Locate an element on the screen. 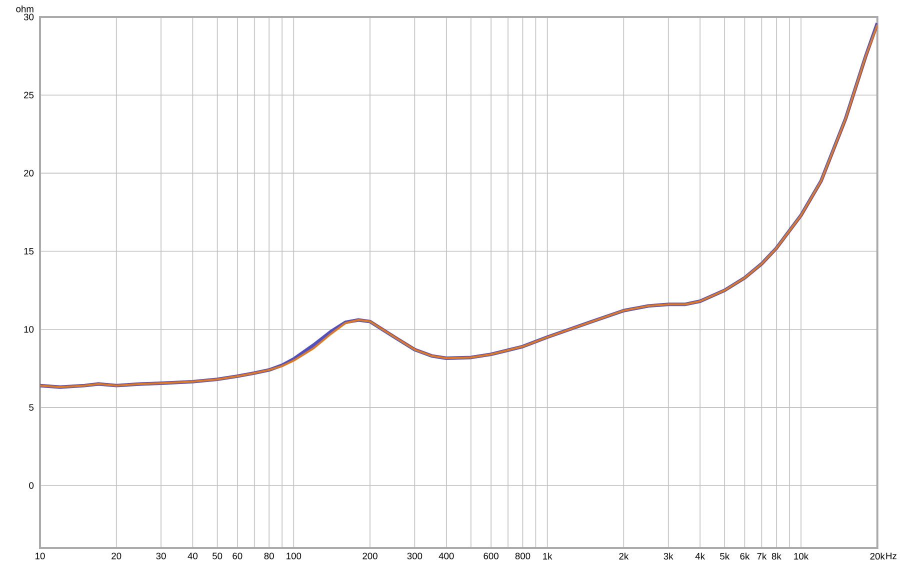  x-tick-label: 10 is located at coordinates (40, 556).